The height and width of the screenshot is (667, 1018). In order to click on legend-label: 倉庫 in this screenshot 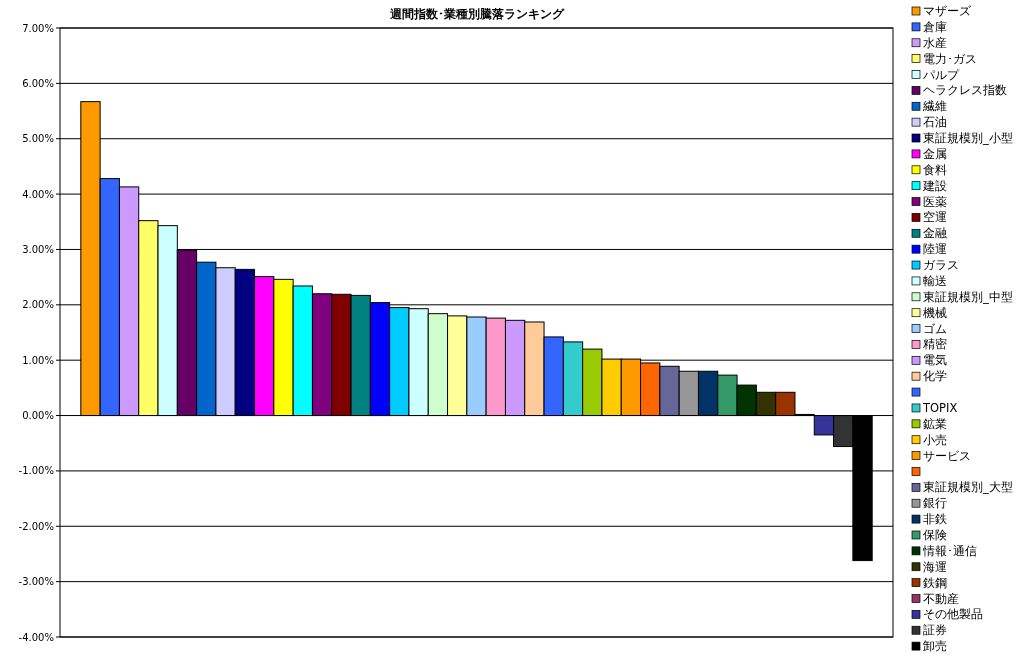, I will do `click(935, 26)`.